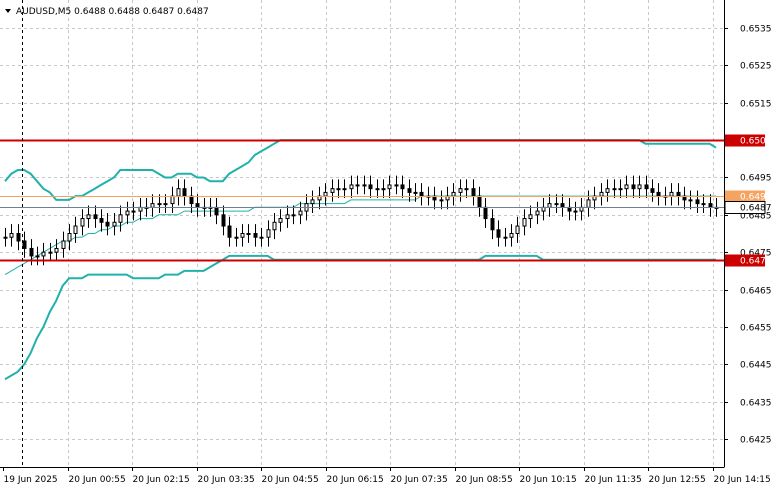  What do you see at coordinates (31, 480) in the screenshot?
I see `x-tick-label: 19 Jun 2025` at bounding box center [31, 480].